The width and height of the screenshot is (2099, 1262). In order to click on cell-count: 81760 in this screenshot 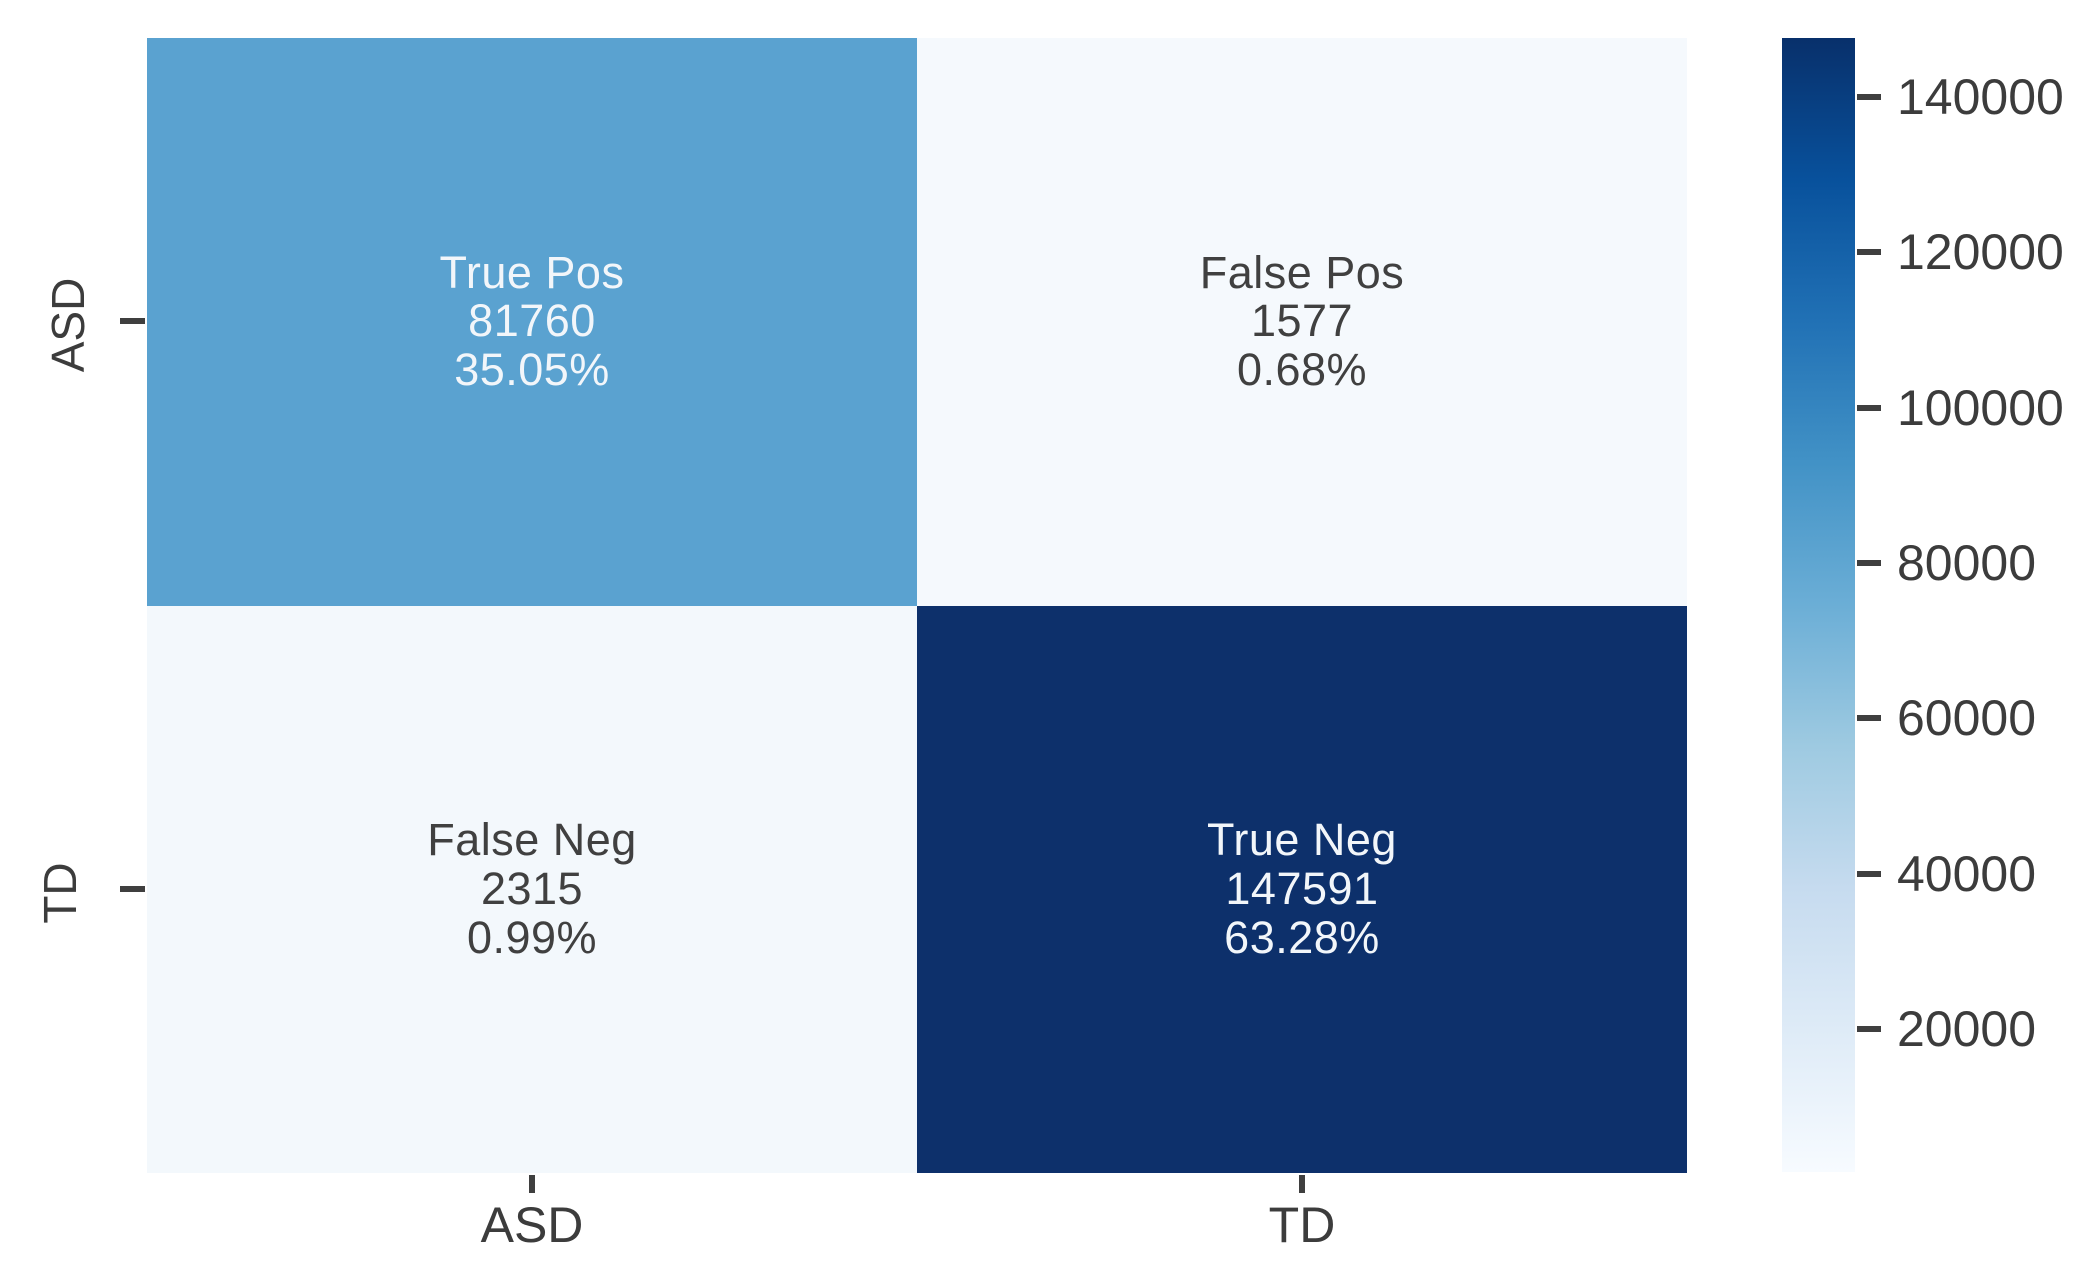, I will do `click(532, 321)`.